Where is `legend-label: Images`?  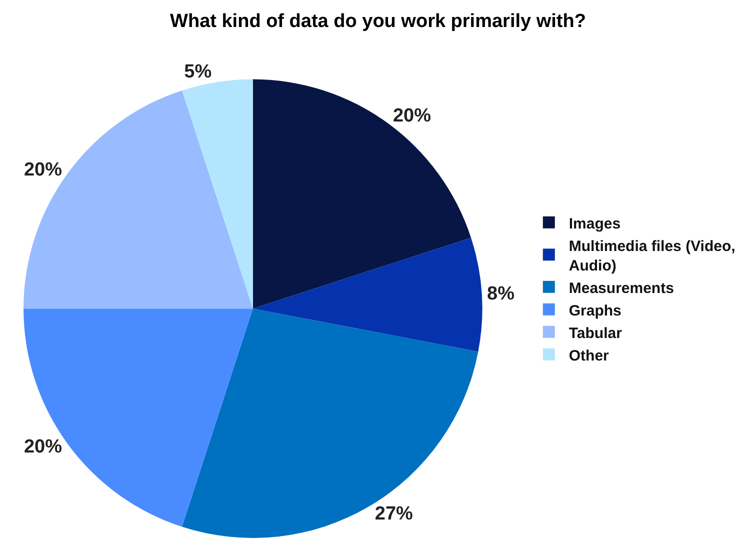 legend-label: Images is located at coordinates (594, 223).